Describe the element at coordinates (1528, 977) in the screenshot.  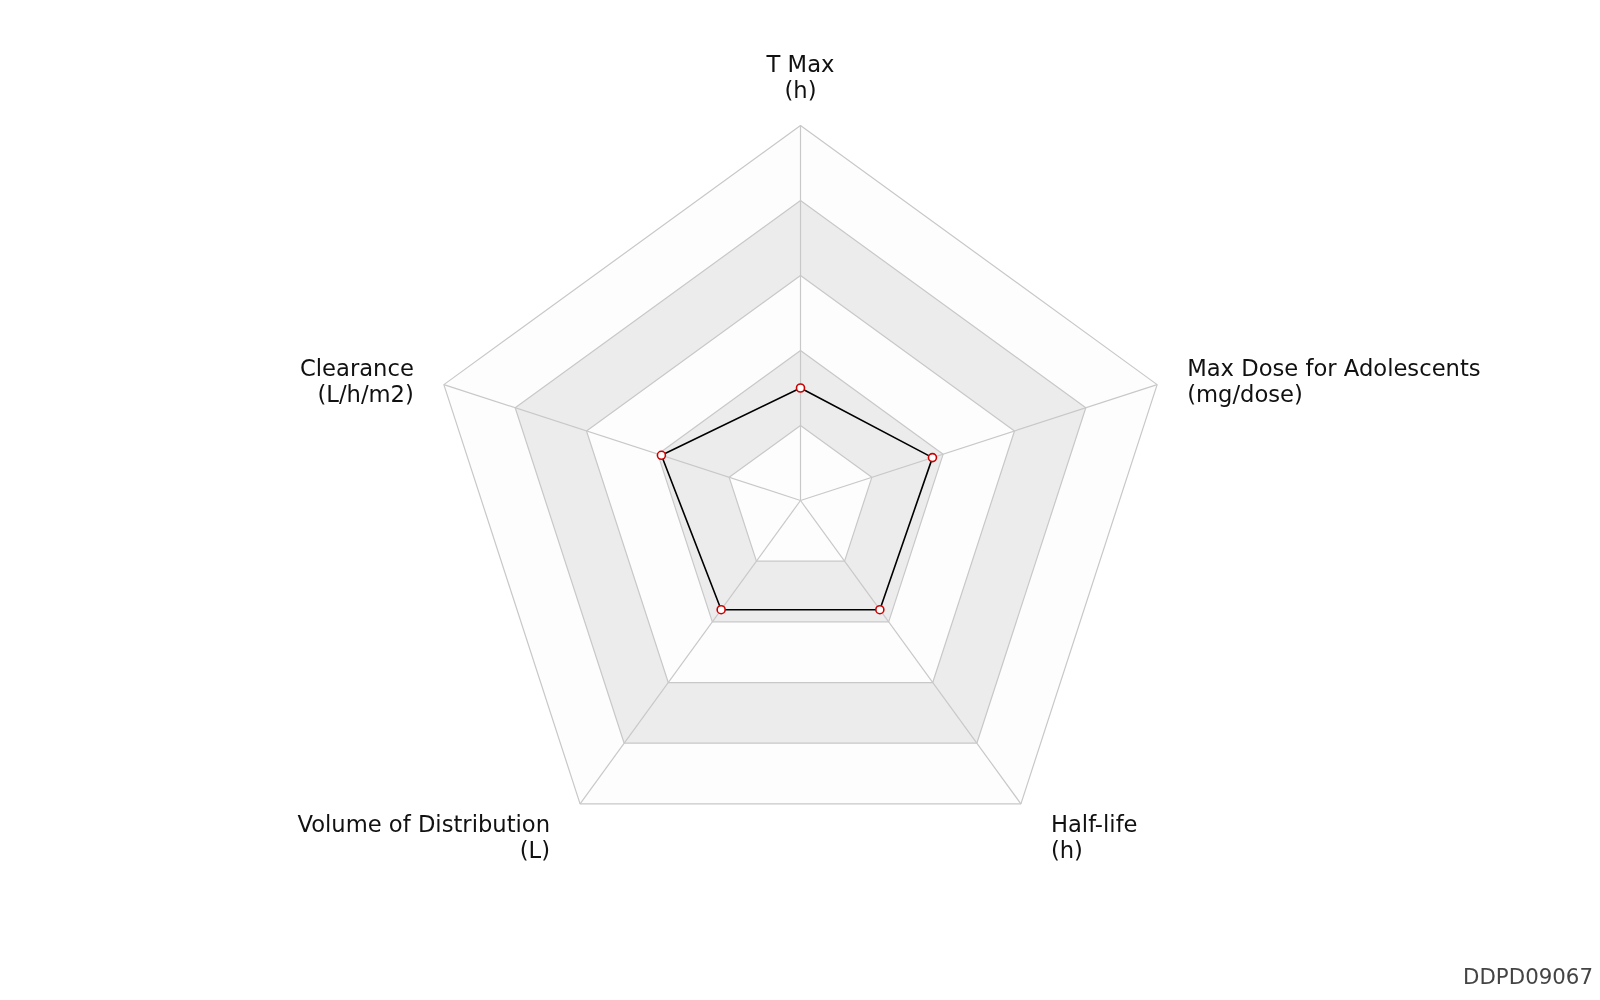
I see `text: DDPD09067` at that location.